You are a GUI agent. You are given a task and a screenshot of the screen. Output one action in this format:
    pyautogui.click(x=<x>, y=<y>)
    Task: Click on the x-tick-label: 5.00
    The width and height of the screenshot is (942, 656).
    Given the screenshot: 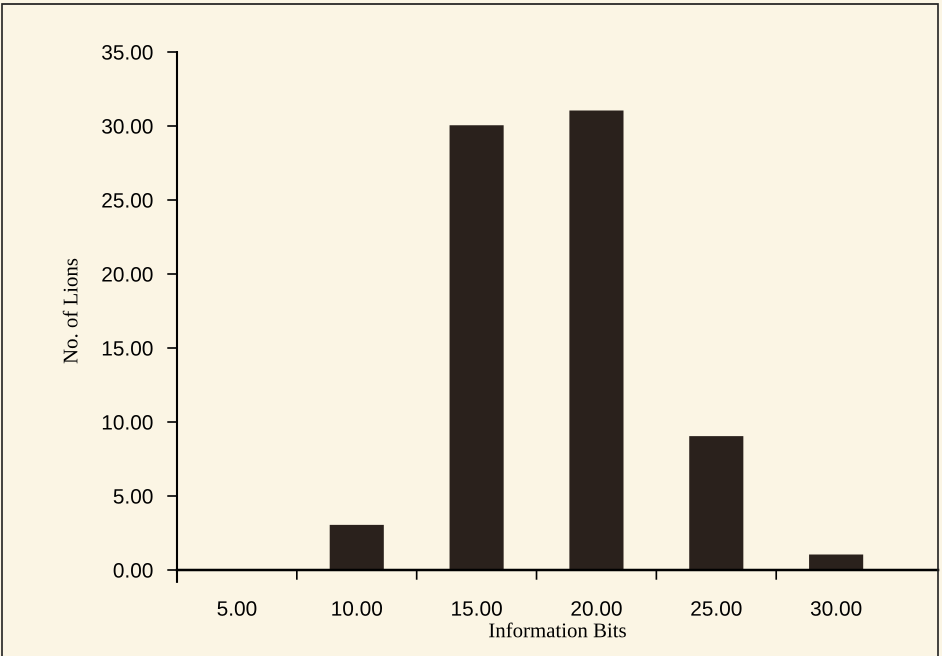 What is the action you would take?
    pyautogui.click(x=236, y=608)
    